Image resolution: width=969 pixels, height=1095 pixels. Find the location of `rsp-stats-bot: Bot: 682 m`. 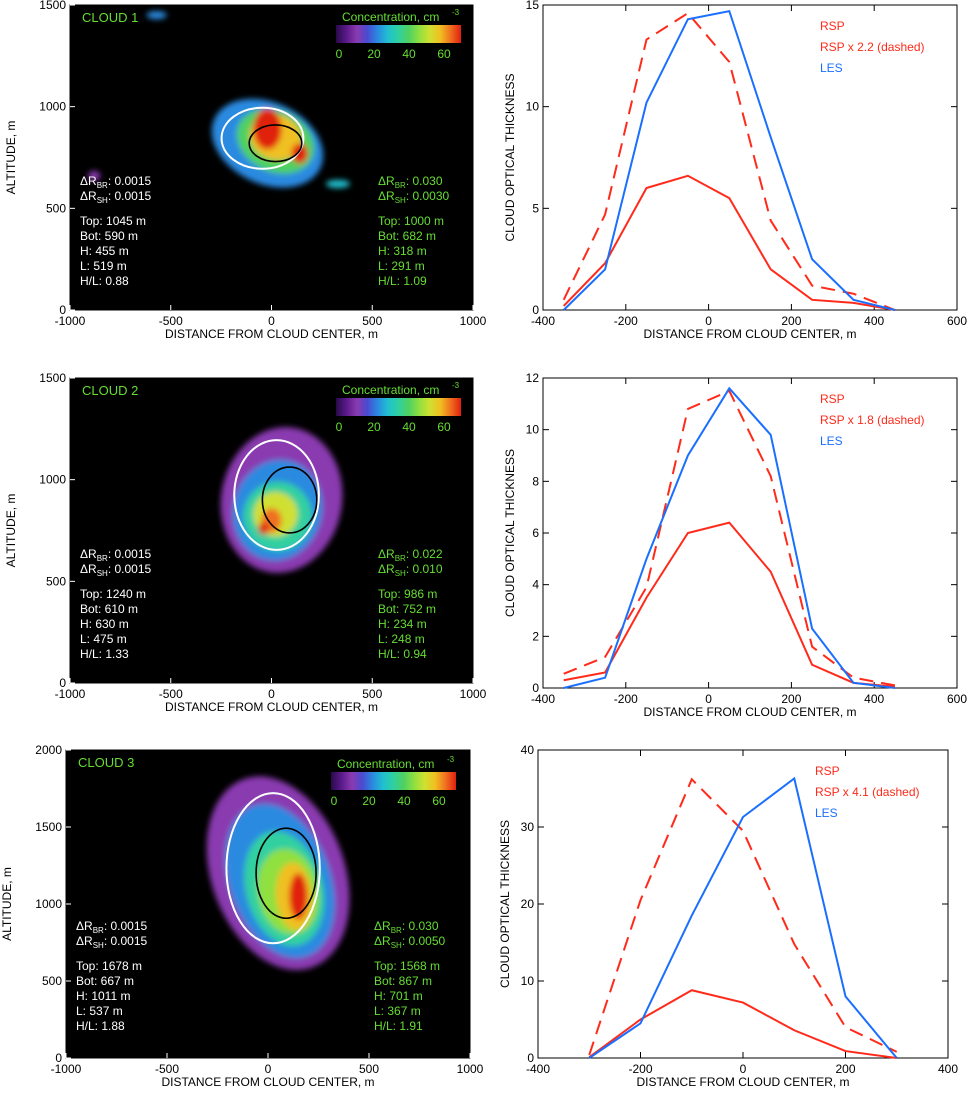

rsp-stats-bot: Bot: 682 m is located at coordinates (407, 236).